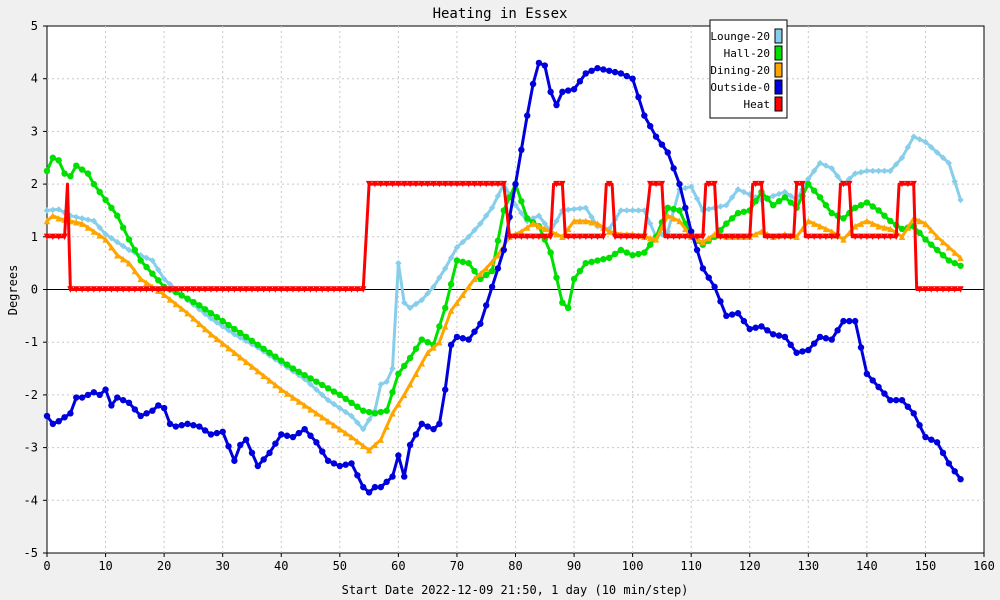  I want to click on legend-box, so click(748, 69).